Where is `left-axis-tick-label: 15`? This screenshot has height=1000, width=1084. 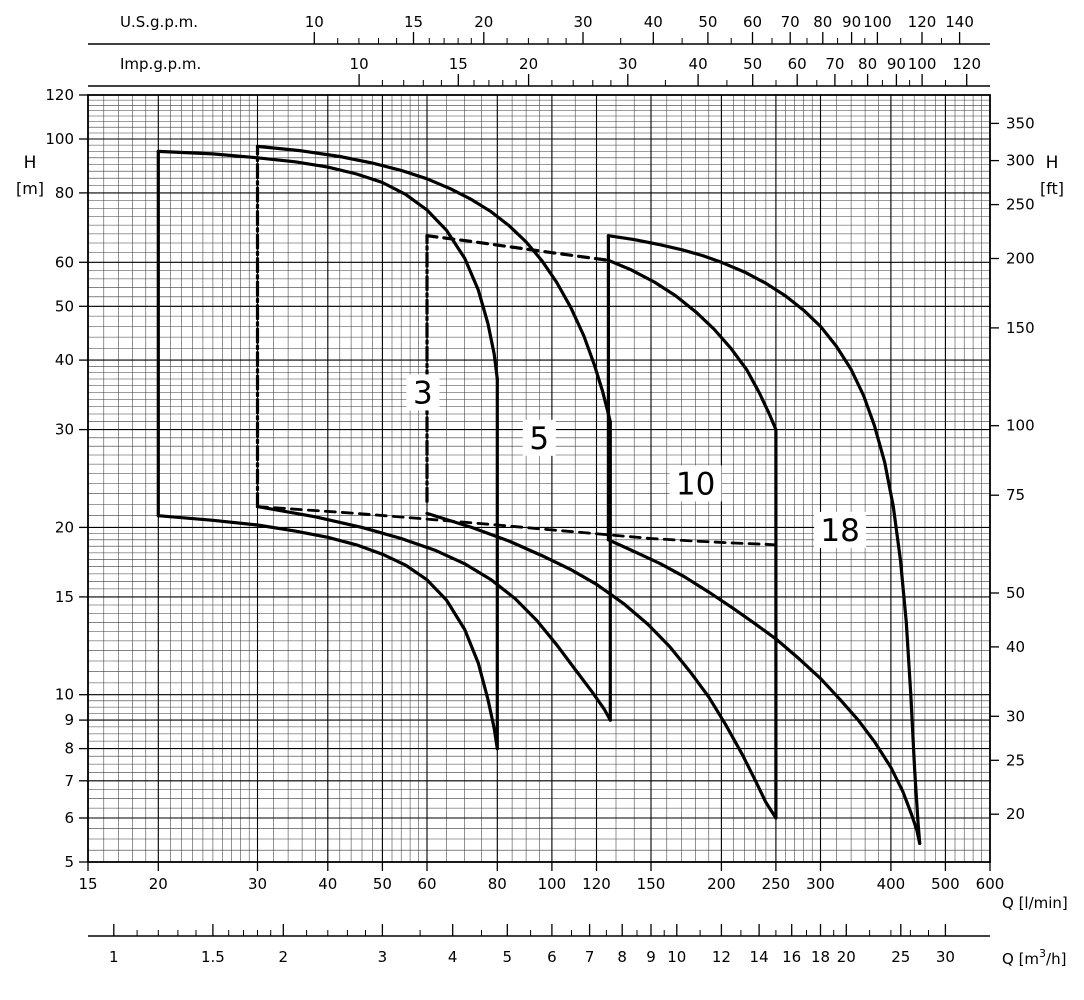 left-axis-tick-label: 15 is located at coordinates (64, 597).